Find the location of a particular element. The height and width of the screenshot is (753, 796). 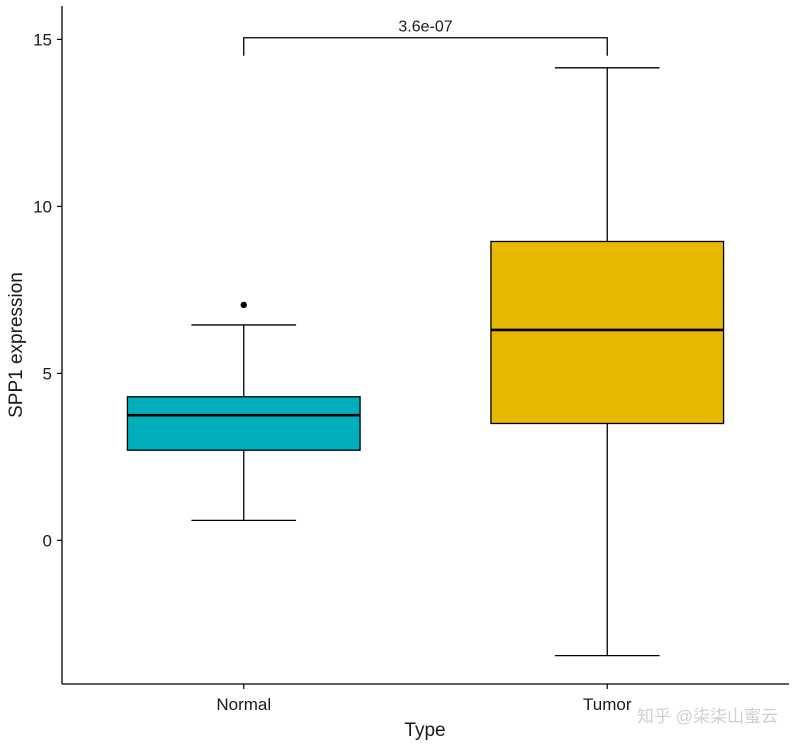

y-tick-label: 15 is located at coordinates (42, 39).